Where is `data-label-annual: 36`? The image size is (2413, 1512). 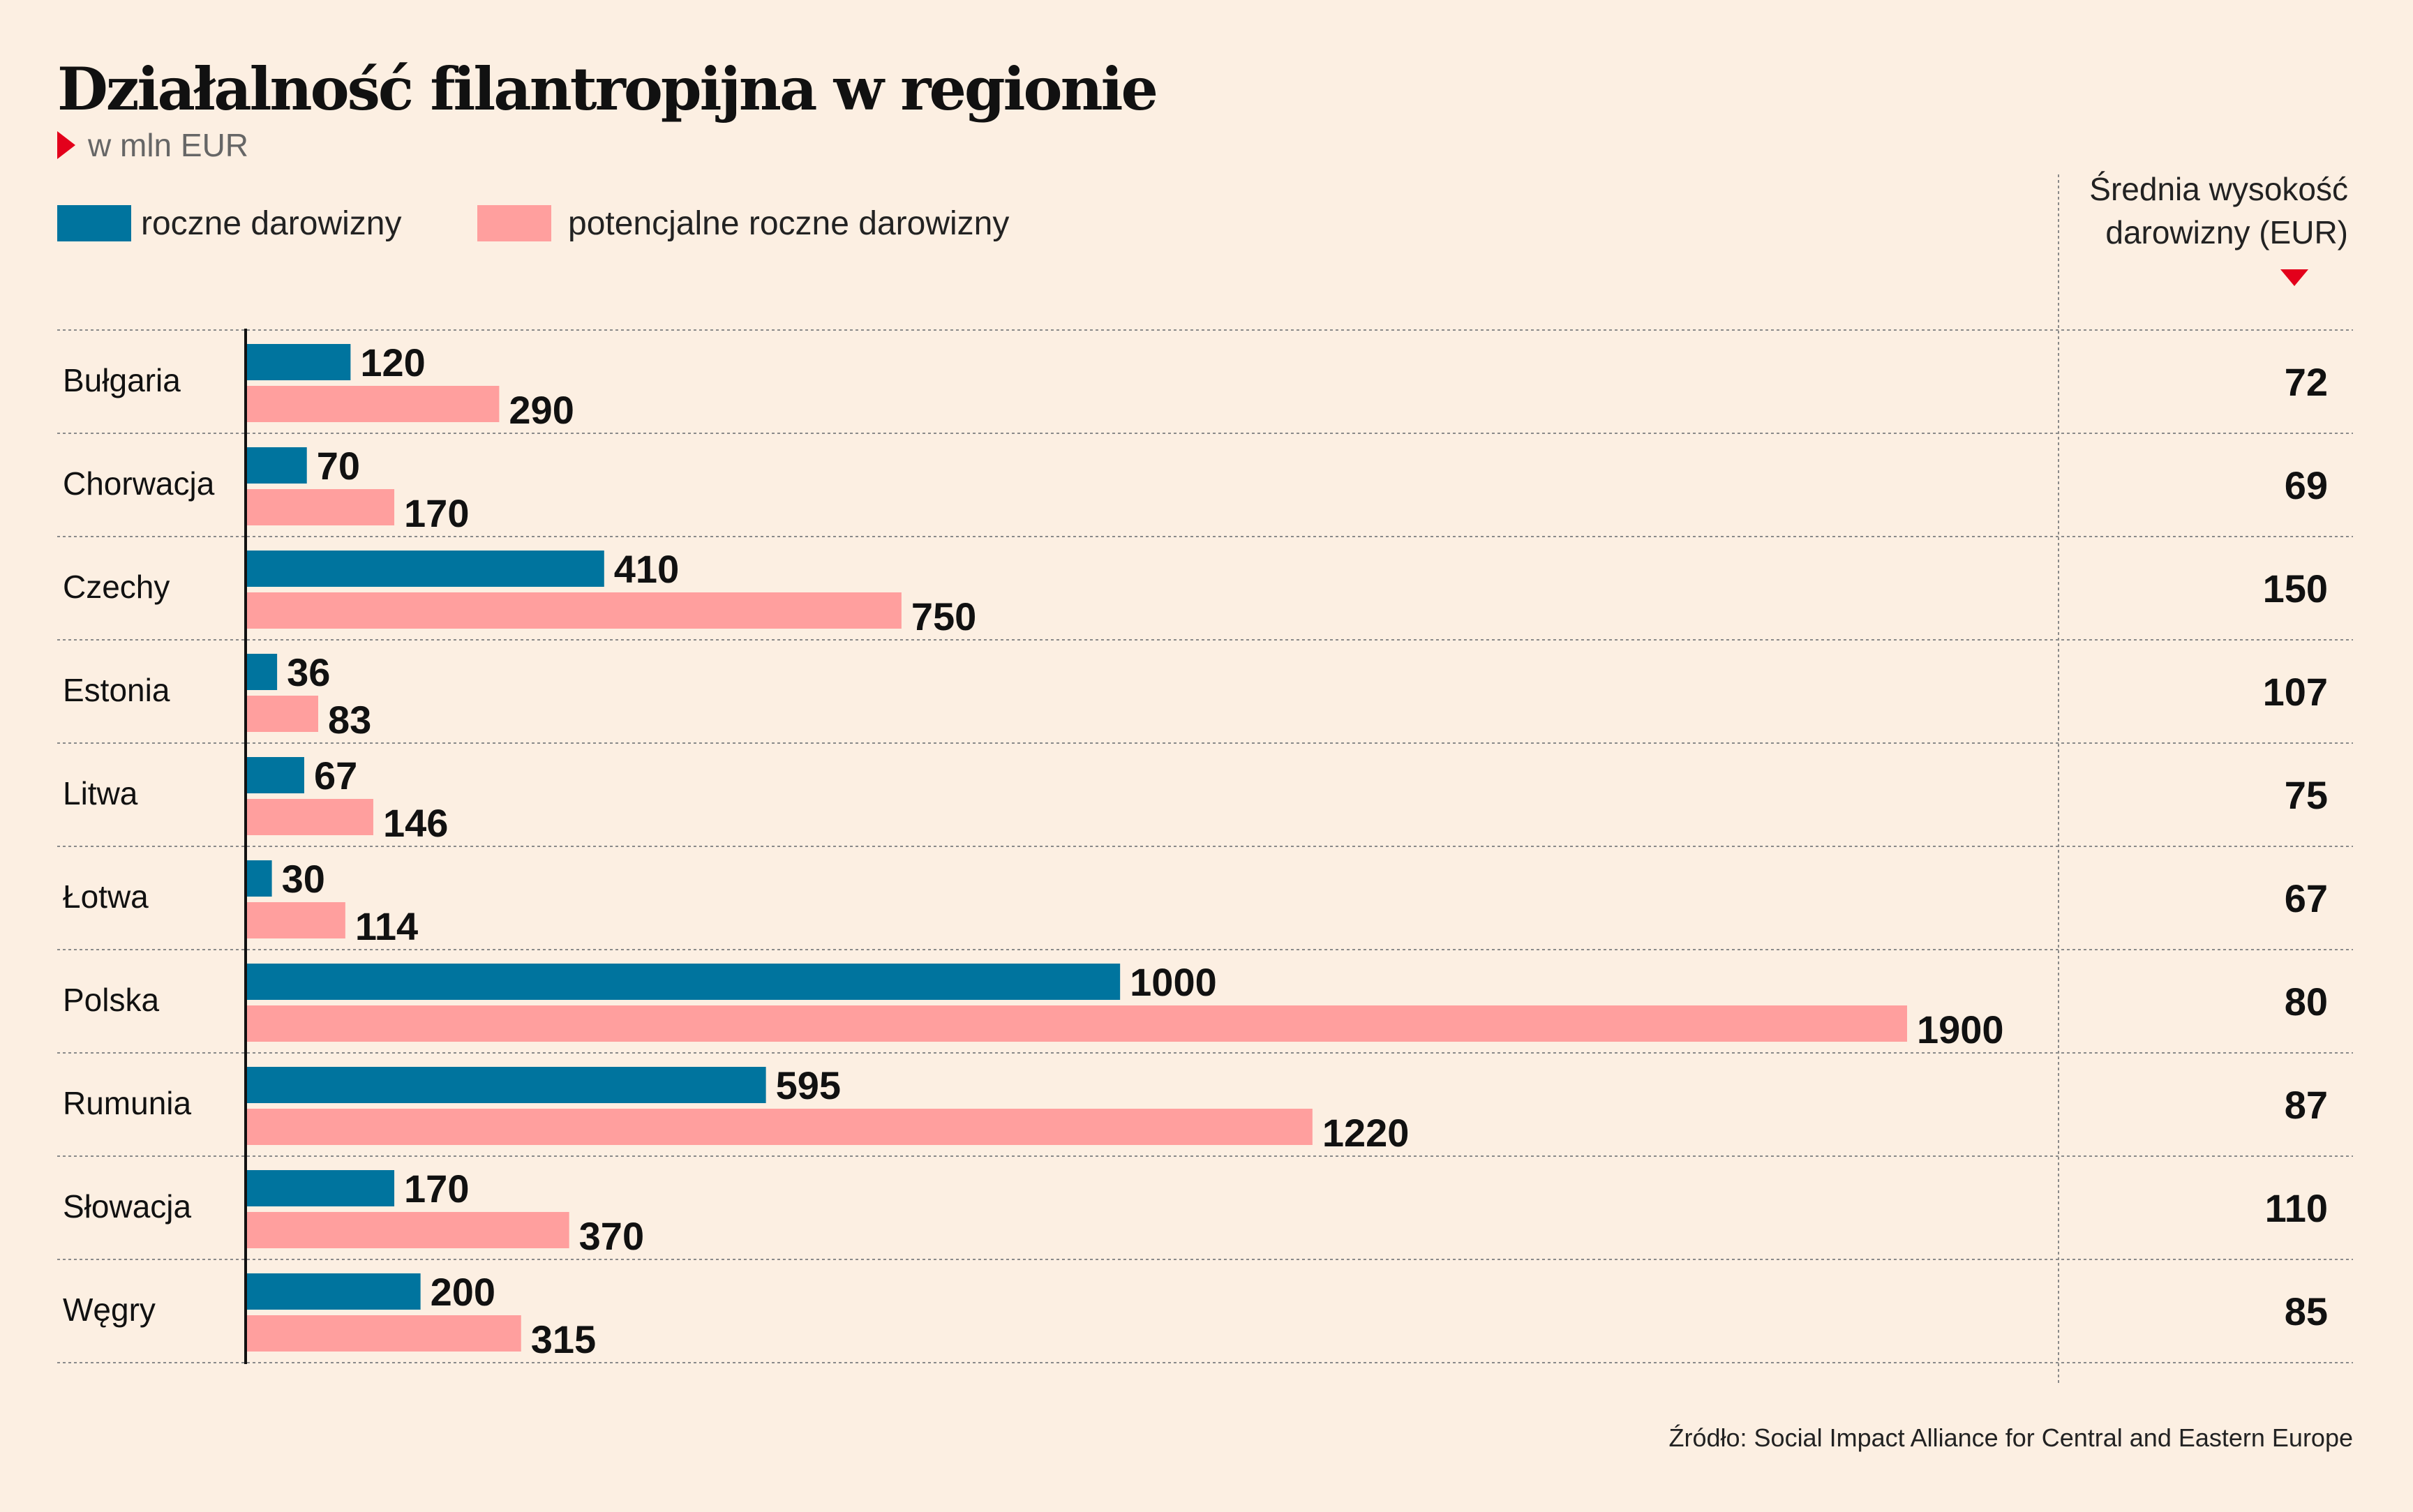
data-label-annual: 36 is located at coordinates (308, 672).